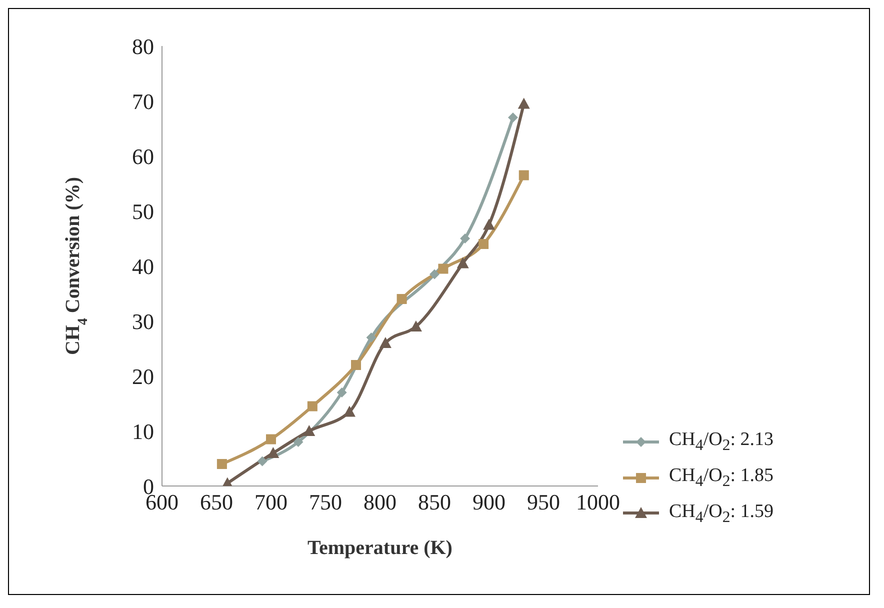 The height and width of the screenshot is (608, 884). What do you see at coordinates (143, 211) in the screenshot?
I see `y-tick-label: 50` at bounding box center [143, 211].